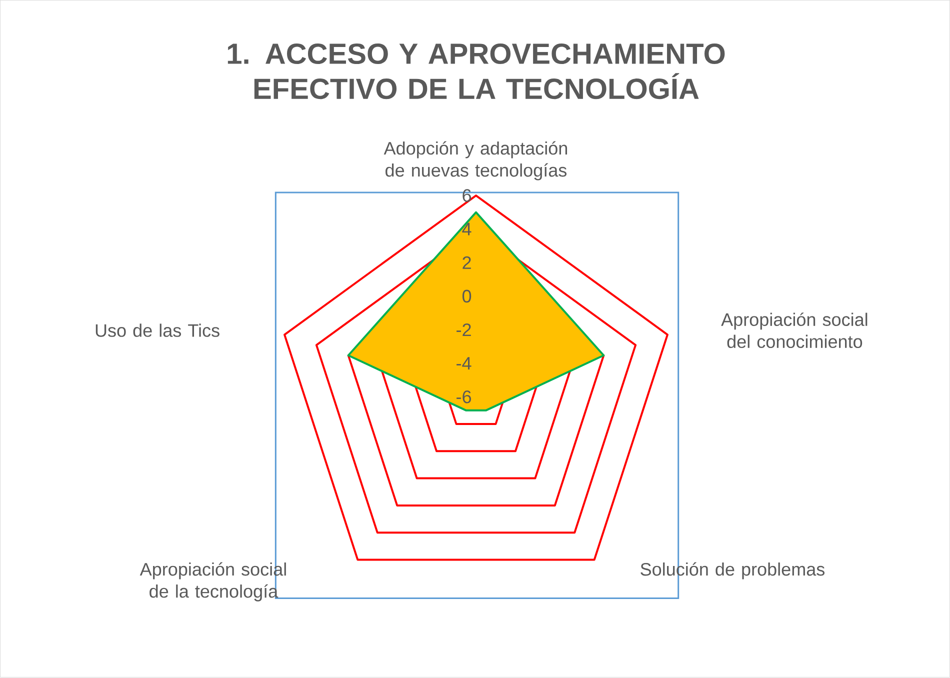 This screenshot has width=950, height=678. I want to click on spoke-label: Uso de las Tics, so click(158, 331).